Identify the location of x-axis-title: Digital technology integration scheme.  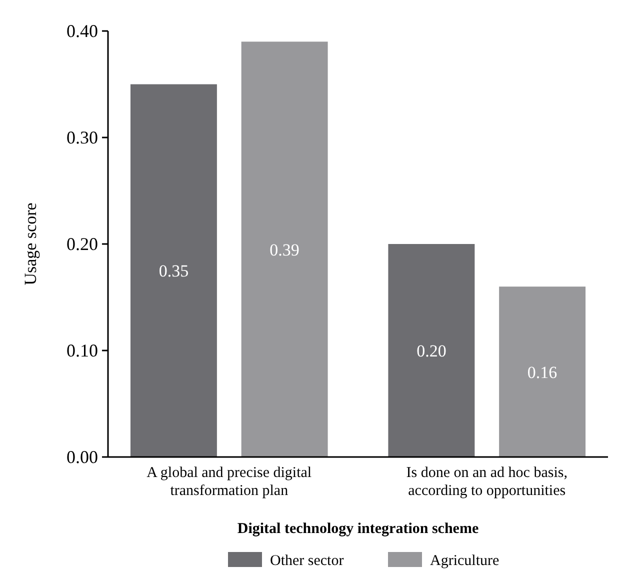
(358, 529).